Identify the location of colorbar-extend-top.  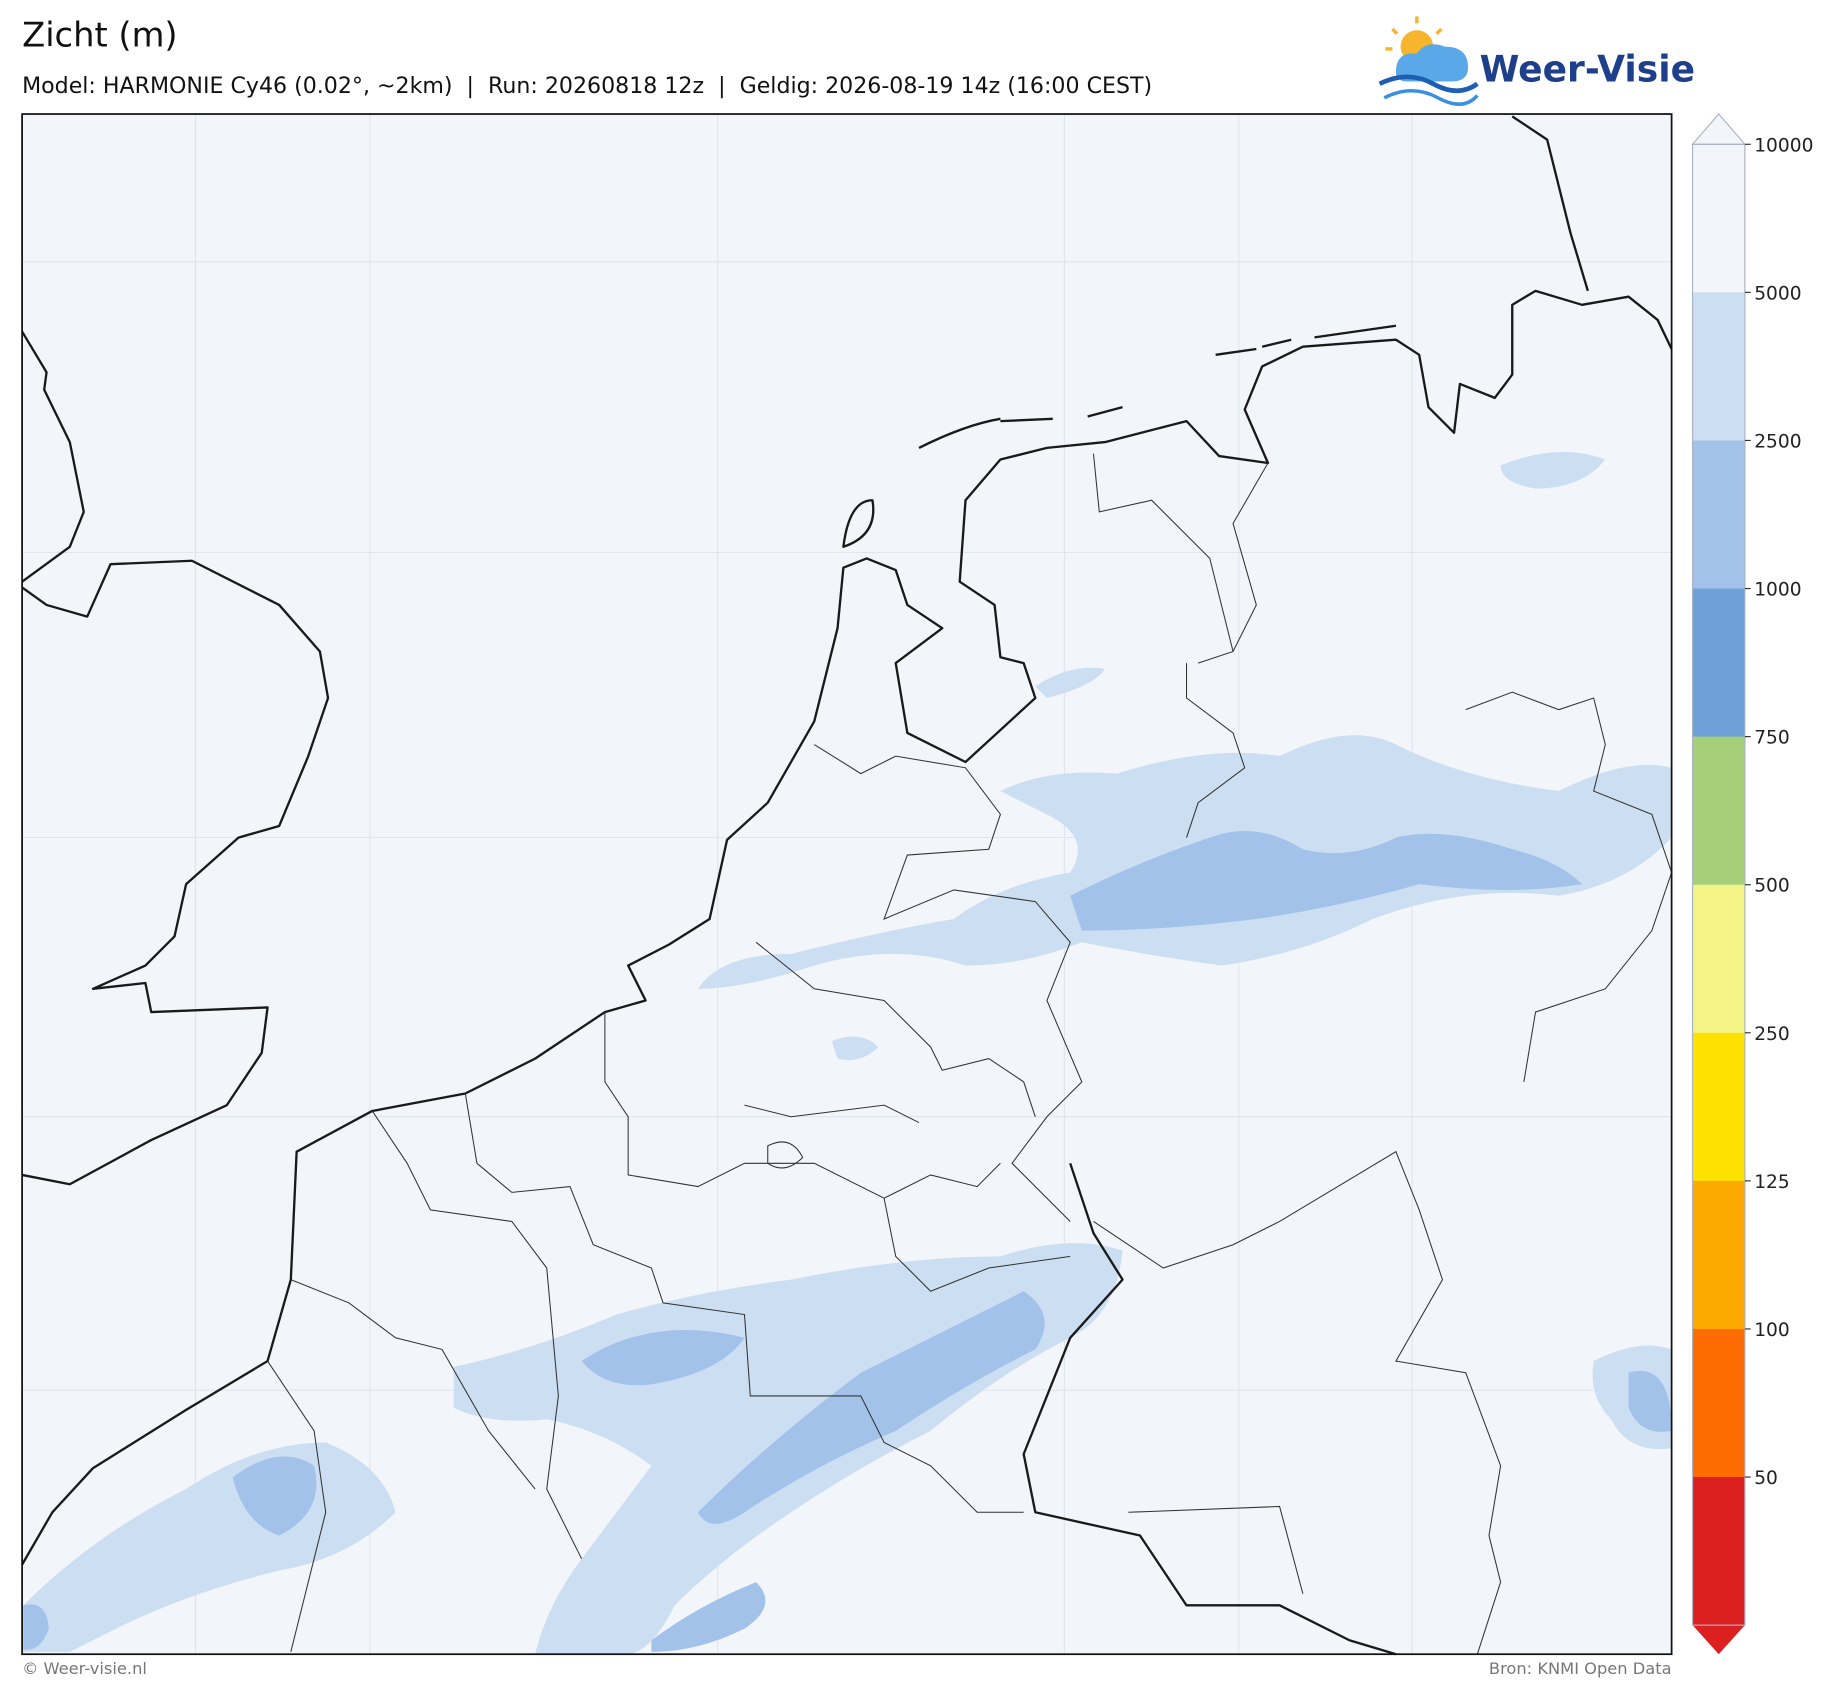
(1719, 129).